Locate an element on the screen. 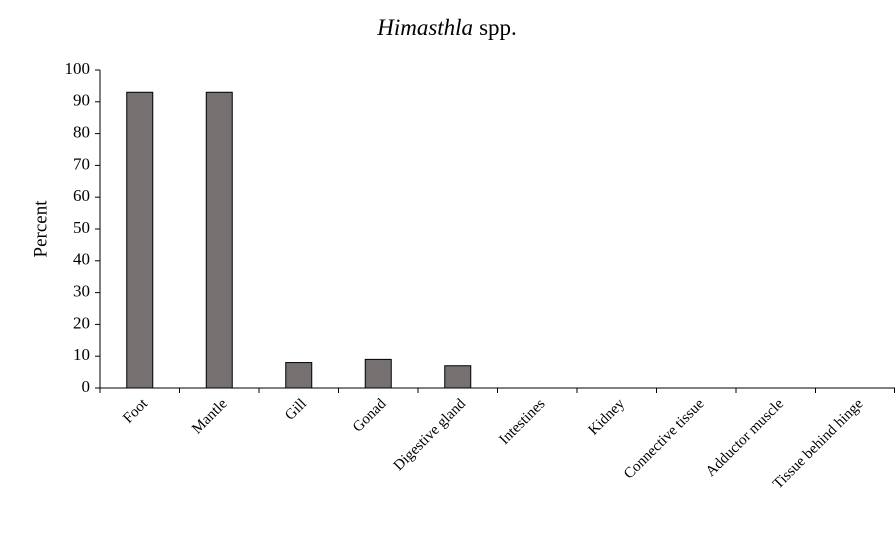 The image size is (895, 533). y-tick-label: 70 is located at coordinates (81, 163).